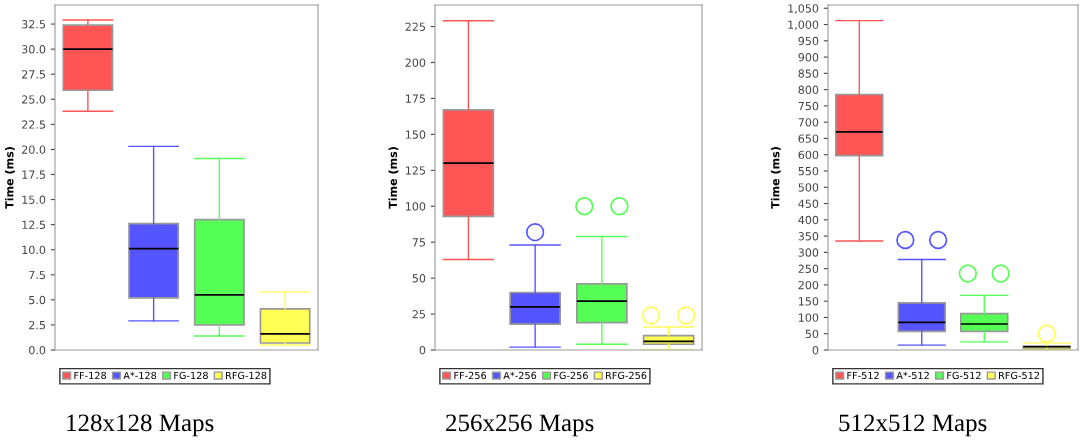 The image size is (1083, 443). I want to click on y-tick-label: 350, so click(808, 236).